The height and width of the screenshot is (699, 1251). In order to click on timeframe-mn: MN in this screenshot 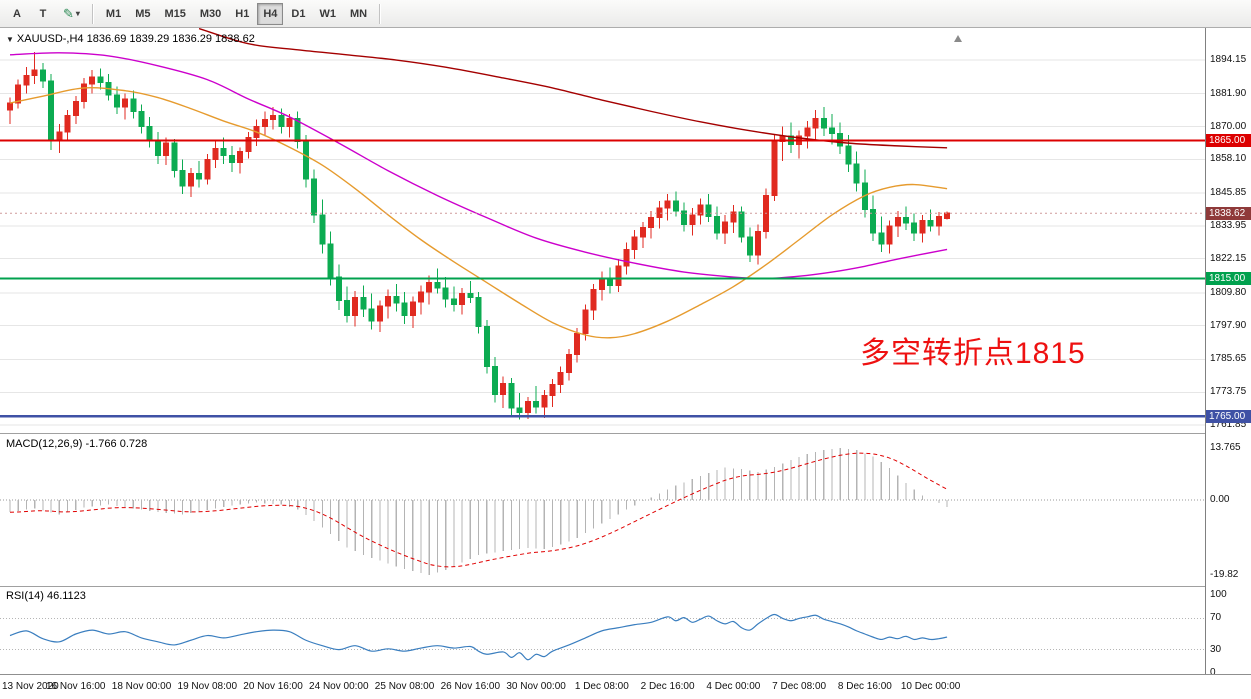, I will do `click(358, 14)`.